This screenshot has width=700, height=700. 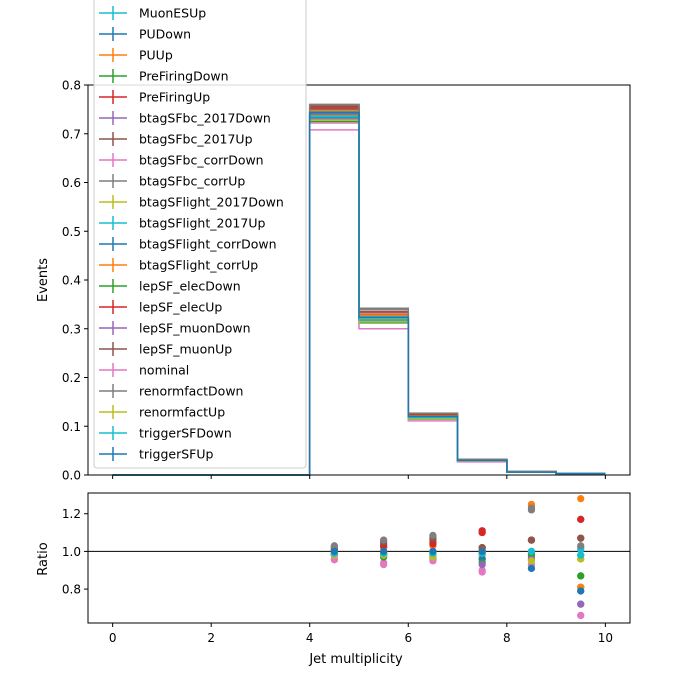 I want to click on legend-label: PUDown, so click(x=165, y=34).